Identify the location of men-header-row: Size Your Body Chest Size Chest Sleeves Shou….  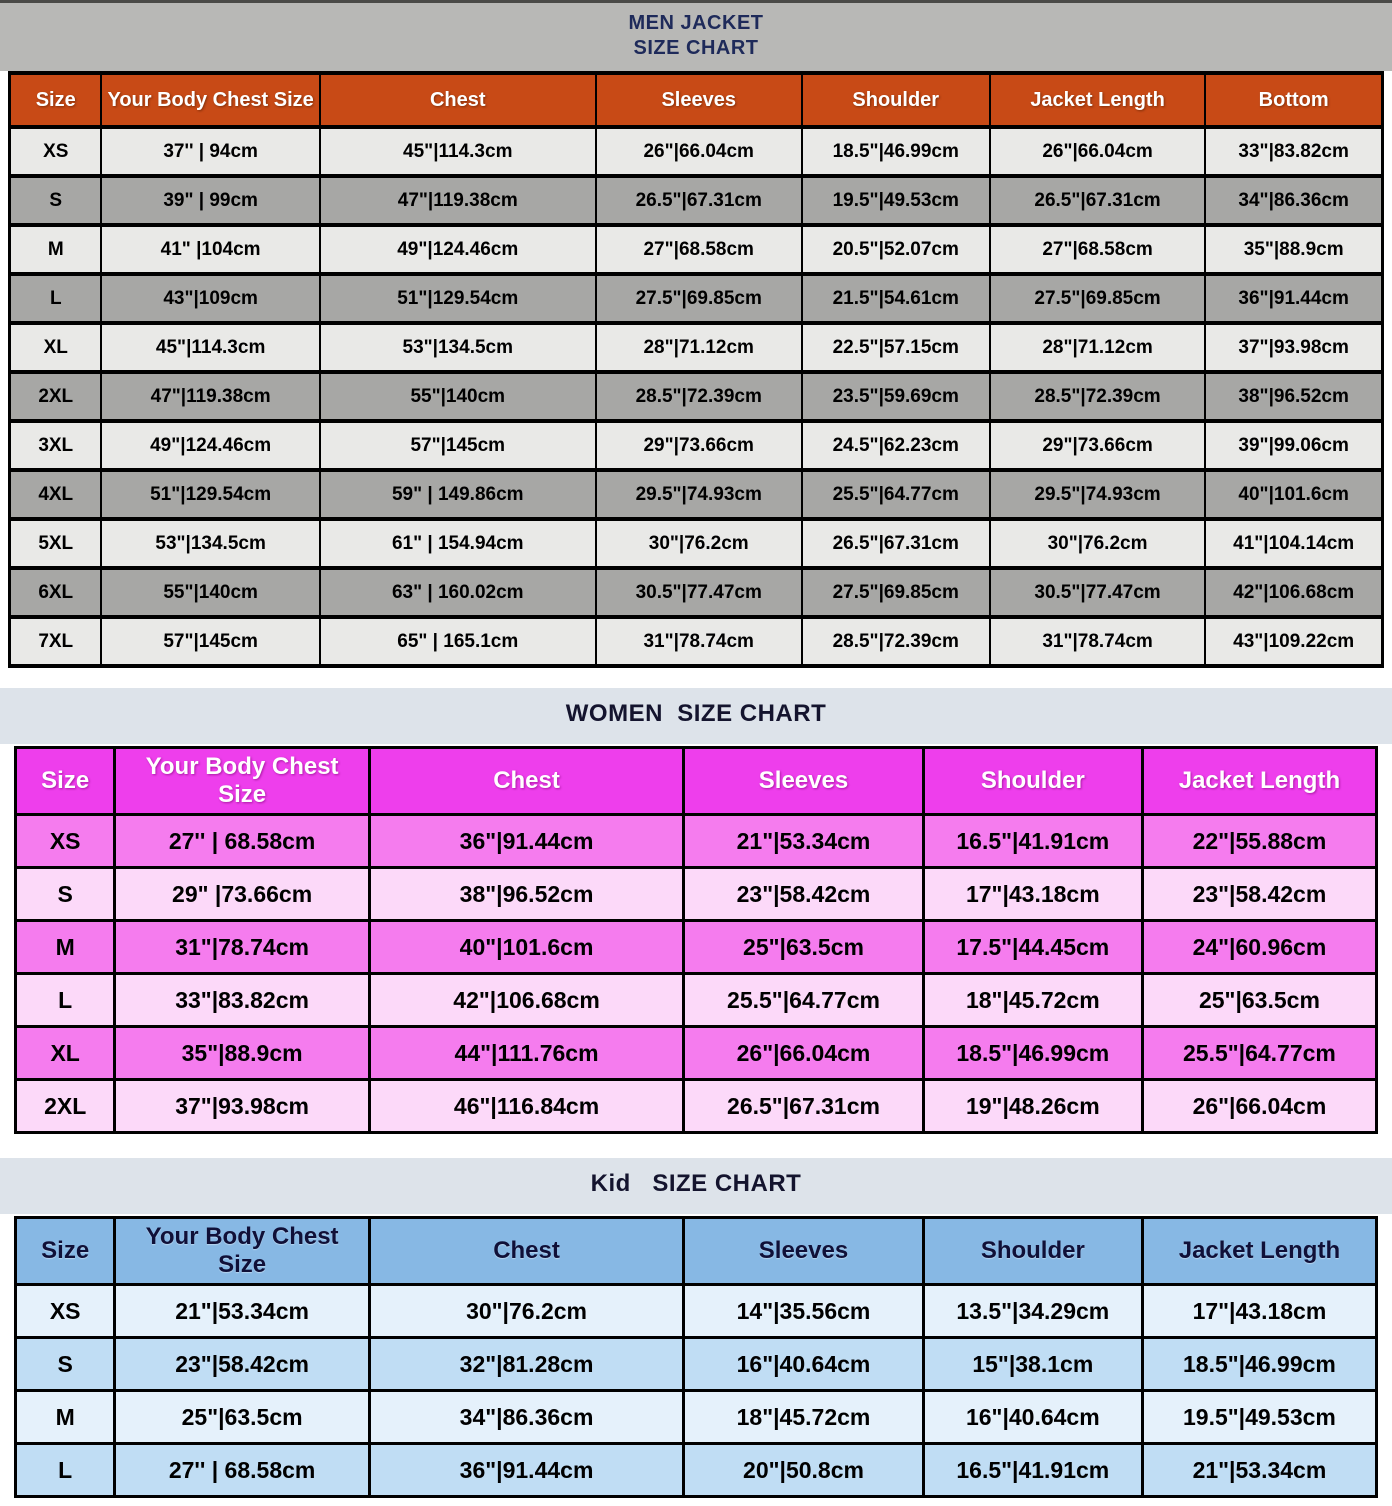
(696, 100).